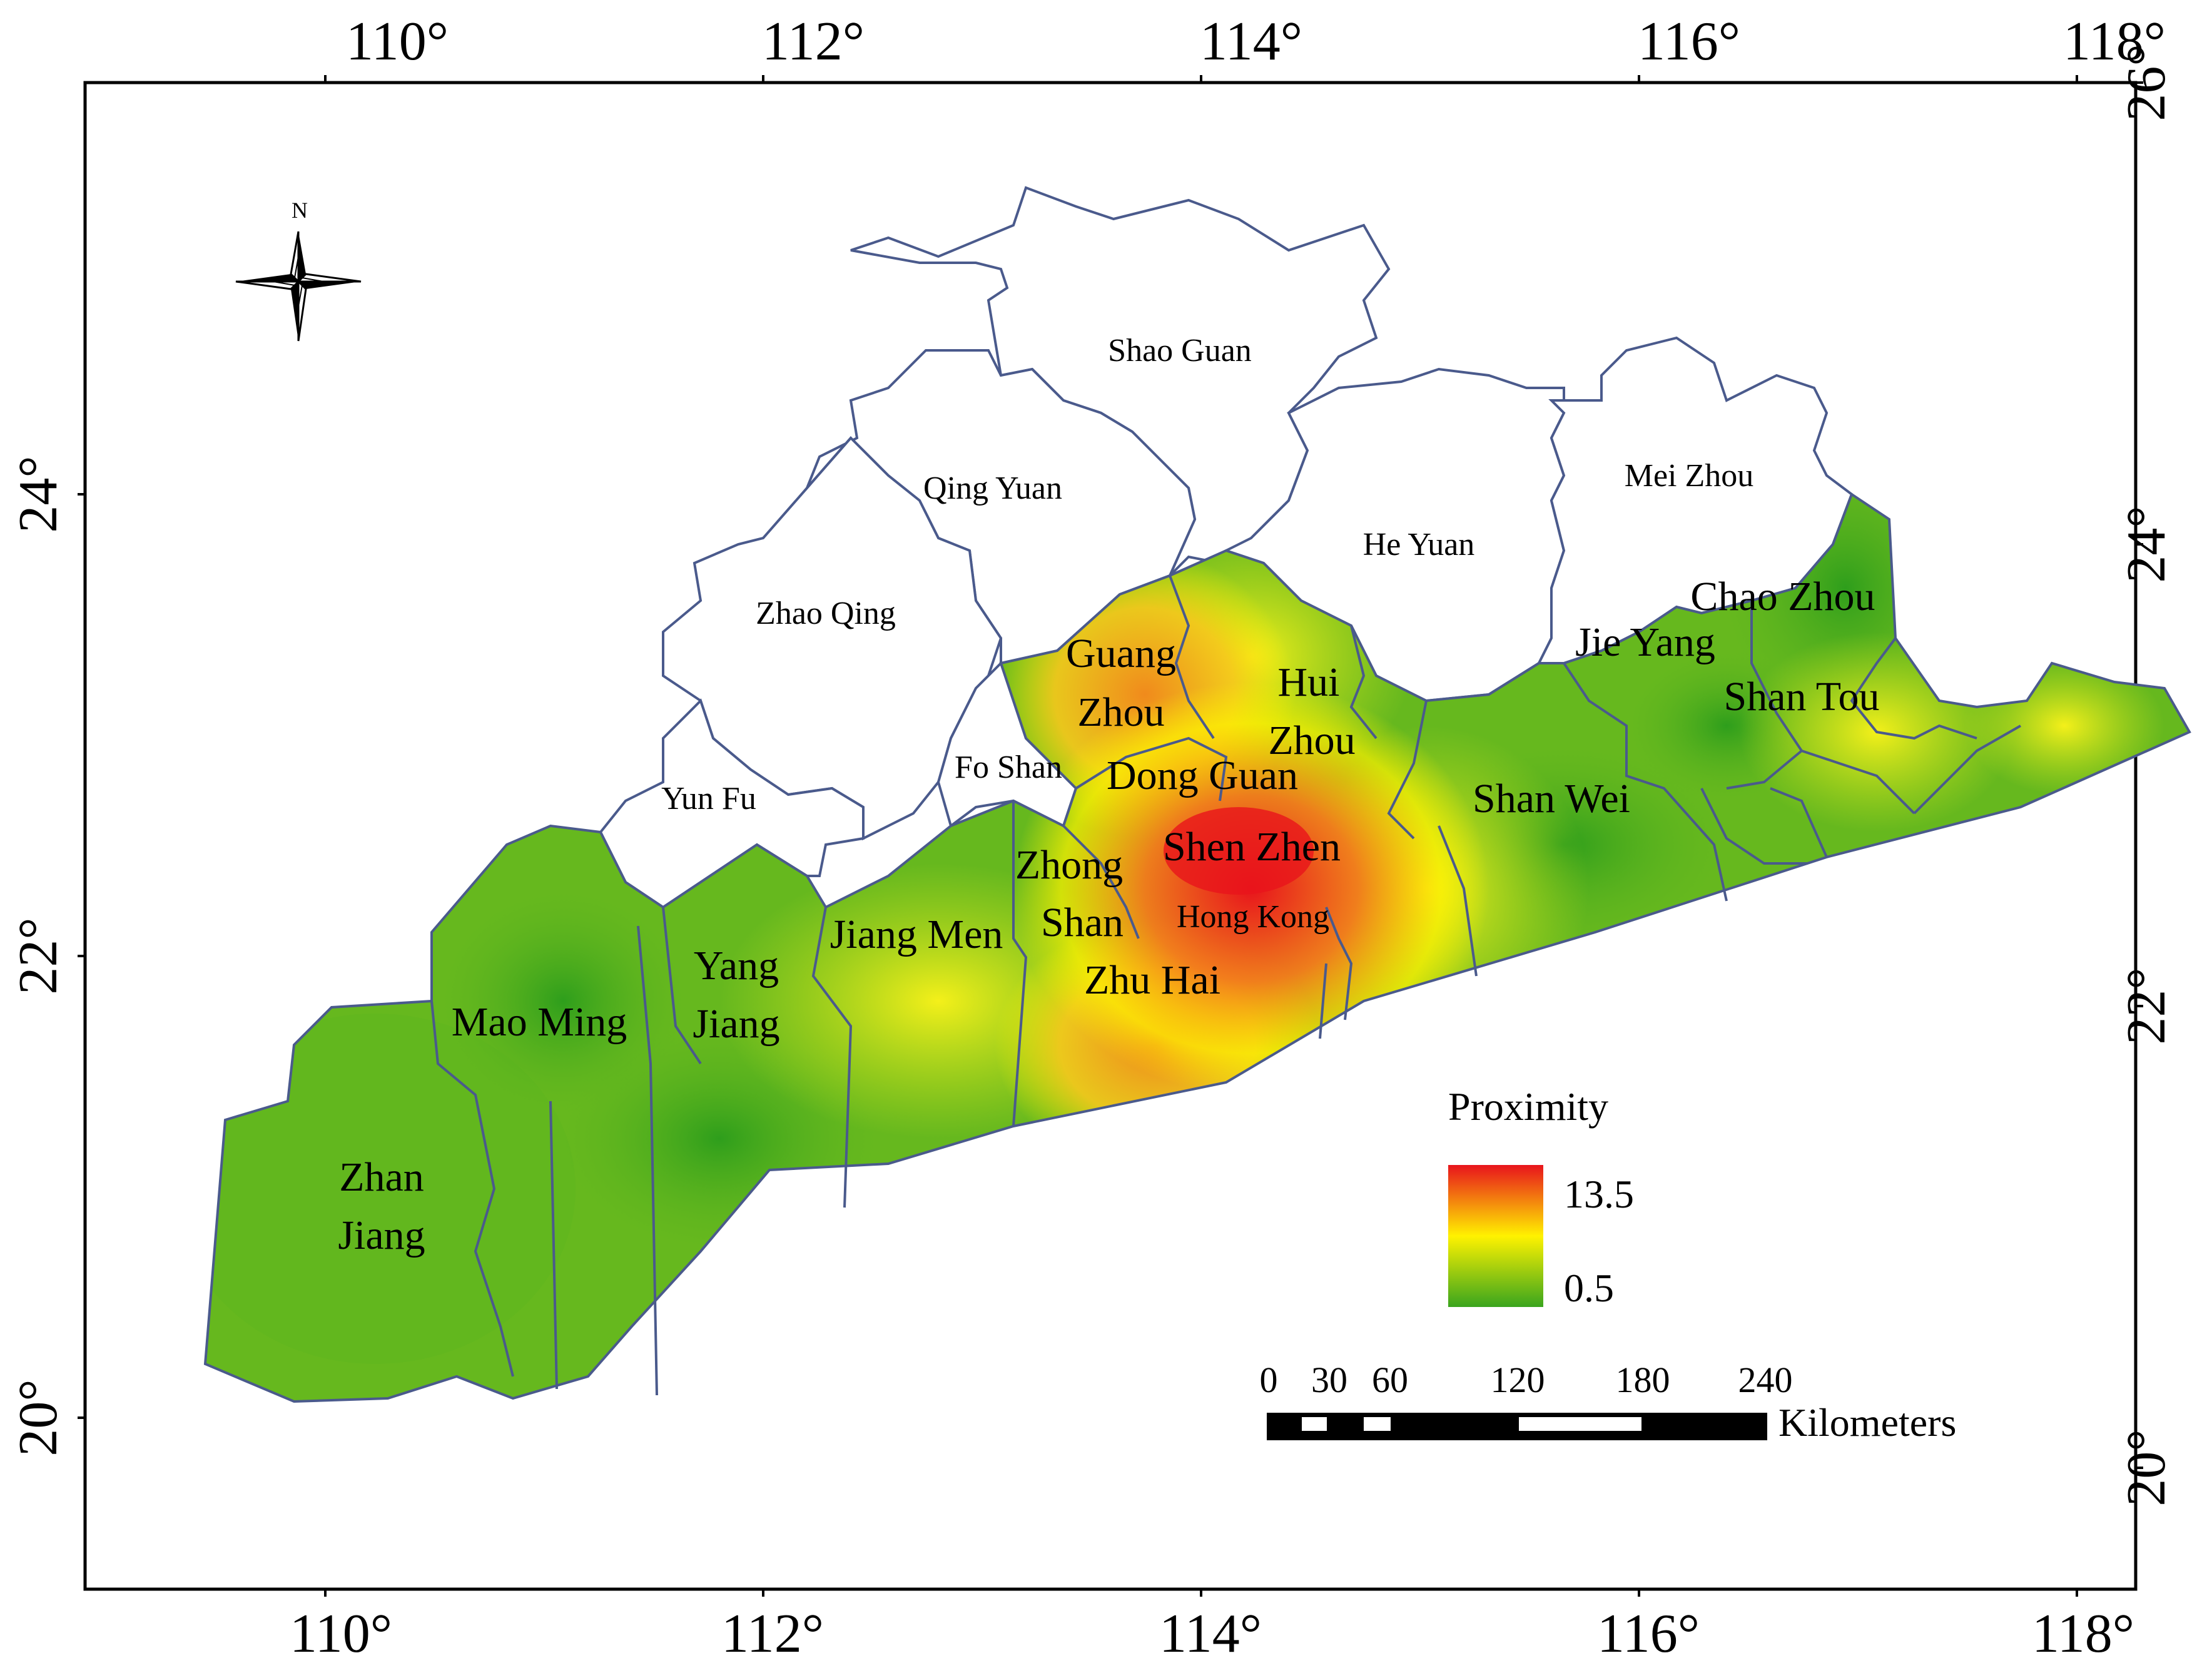 This screenshot has height=1663, width=2212. I want to click on top-tick-label: 118°, so click(2114, 42).